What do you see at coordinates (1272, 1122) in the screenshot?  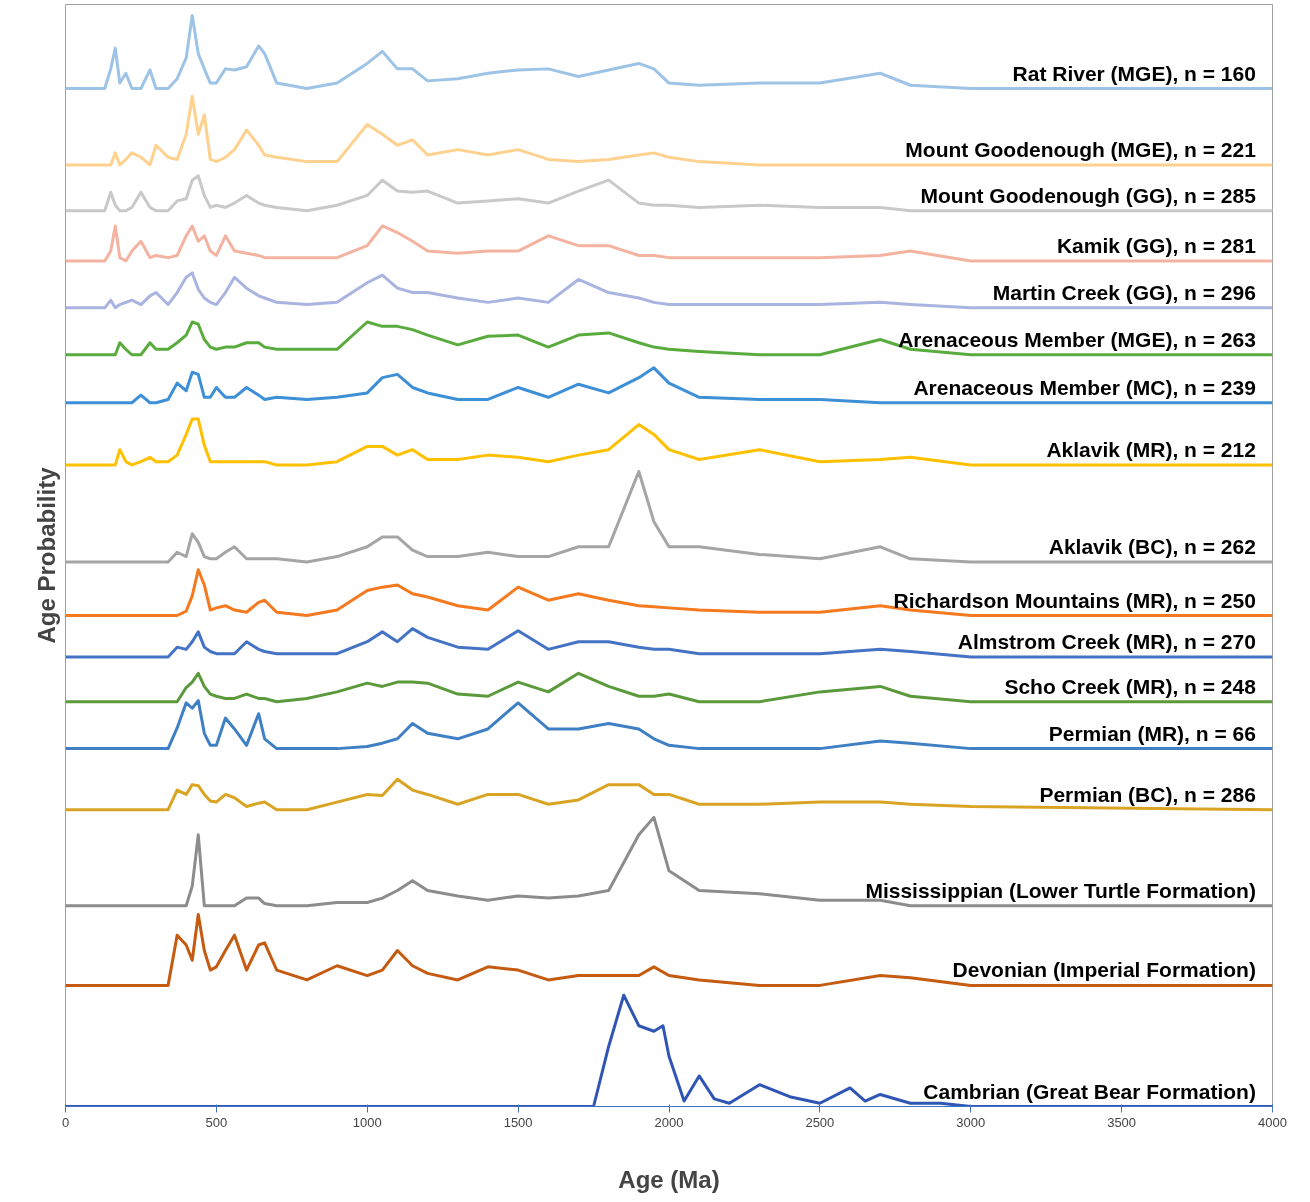 I see `x-tick-label: 4000` at bounding box center [1272, 1122].